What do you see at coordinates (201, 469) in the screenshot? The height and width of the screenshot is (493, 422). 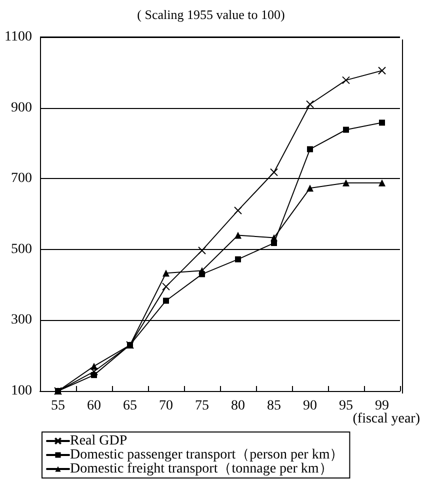 I see `legend-label: Domestic freight transport（tonnage per km）` at bounding box center [201, 469].